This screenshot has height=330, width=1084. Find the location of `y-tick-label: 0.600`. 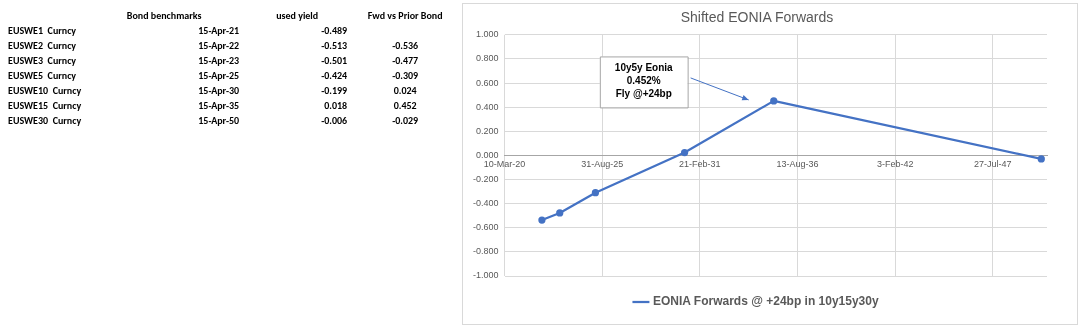

y-tick-label: 0.600 is located at coordinates (487, 82).